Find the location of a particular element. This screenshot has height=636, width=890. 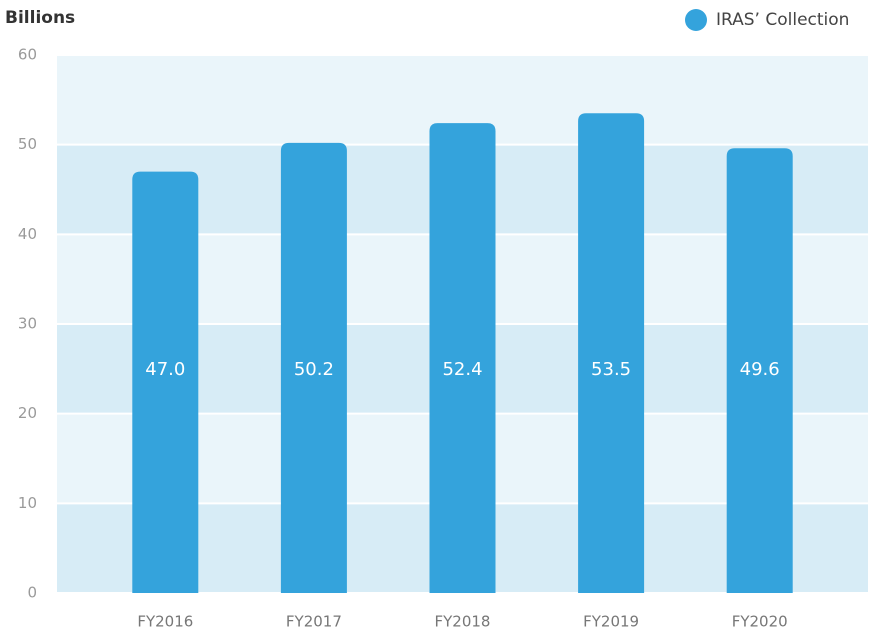

y-tick-label: 10 is located at coordinates (27, 503).